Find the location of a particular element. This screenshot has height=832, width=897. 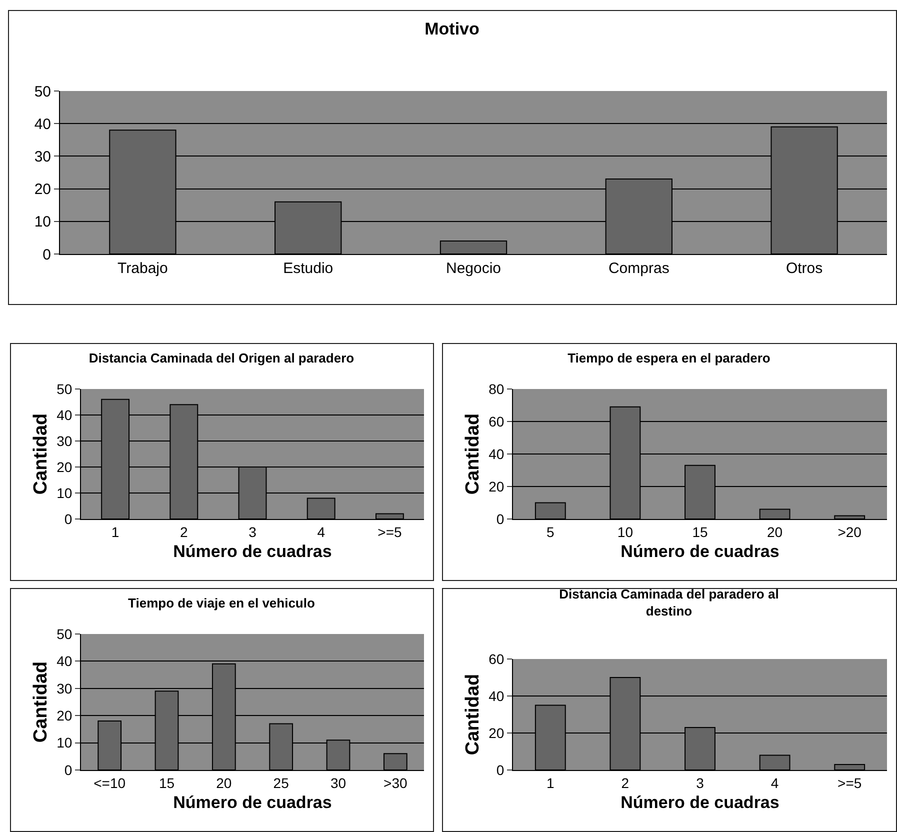

x-tick-label: >20 is located at coordinates (850, 532).